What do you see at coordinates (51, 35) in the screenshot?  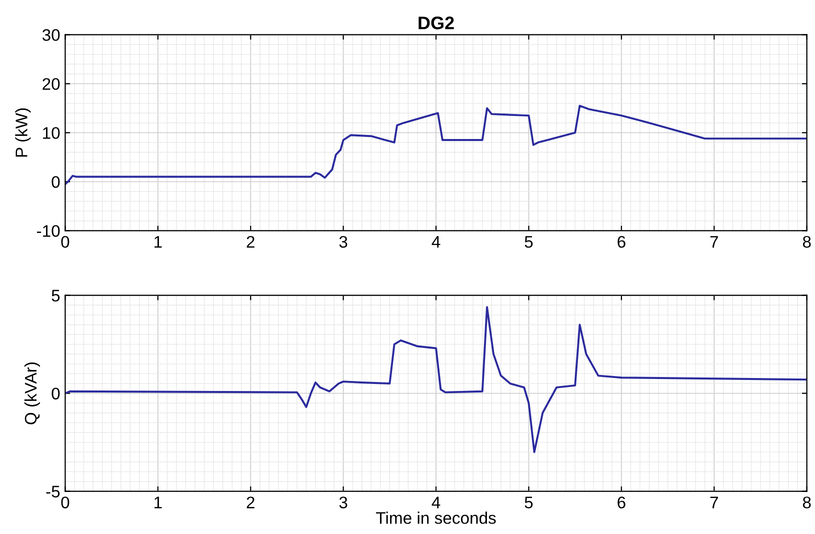 I see `y-tick-label: 30` at bounding box center [51, 35].